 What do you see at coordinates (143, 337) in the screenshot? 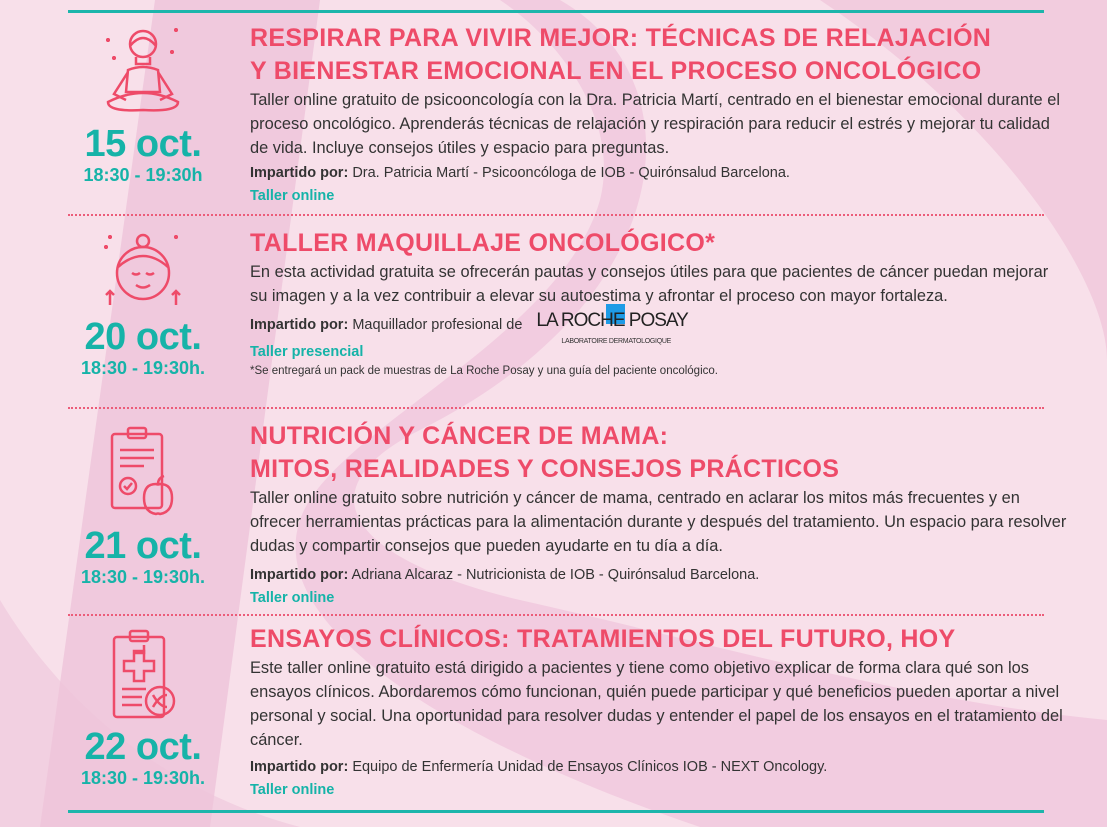
I see `event-date: 20 oct.` at bounding box center [143, 337].